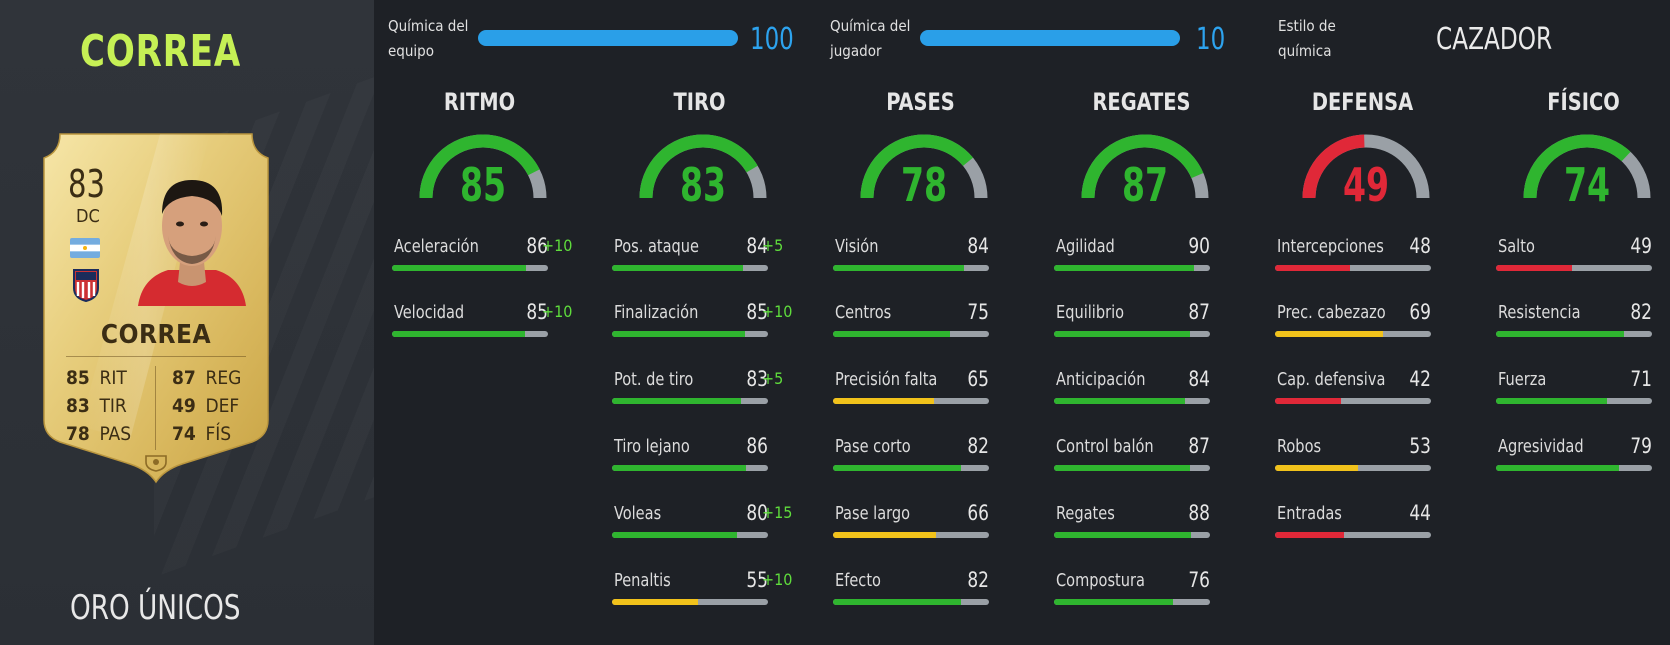 The image size is (1670, 645). Describe the element at coordinates (777, 512) in the screenshot. I see `stat-boost: +15` at that location.